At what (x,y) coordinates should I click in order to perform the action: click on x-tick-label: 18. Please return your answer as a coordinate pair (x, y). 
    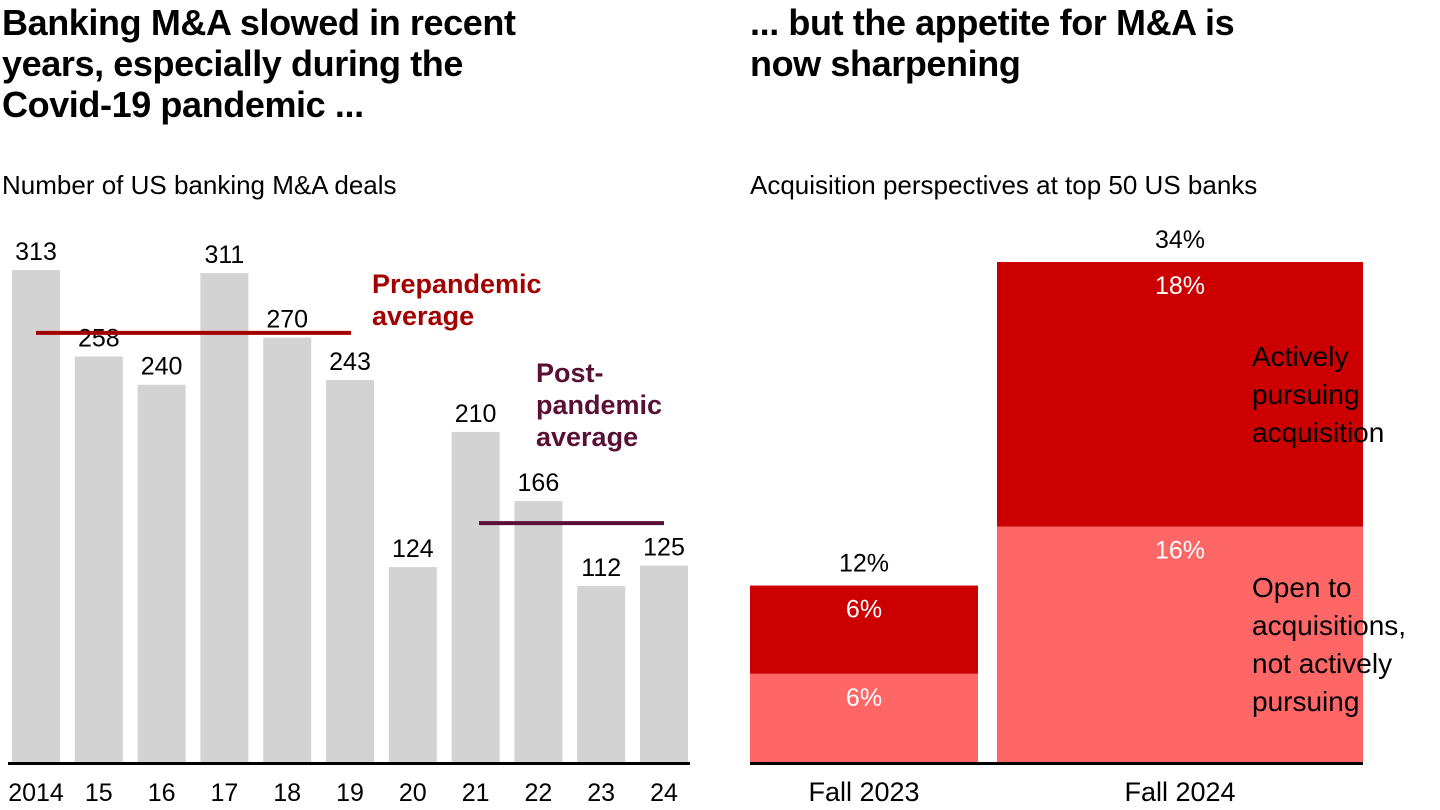
    Looking at the image, I should click on (287, 793).